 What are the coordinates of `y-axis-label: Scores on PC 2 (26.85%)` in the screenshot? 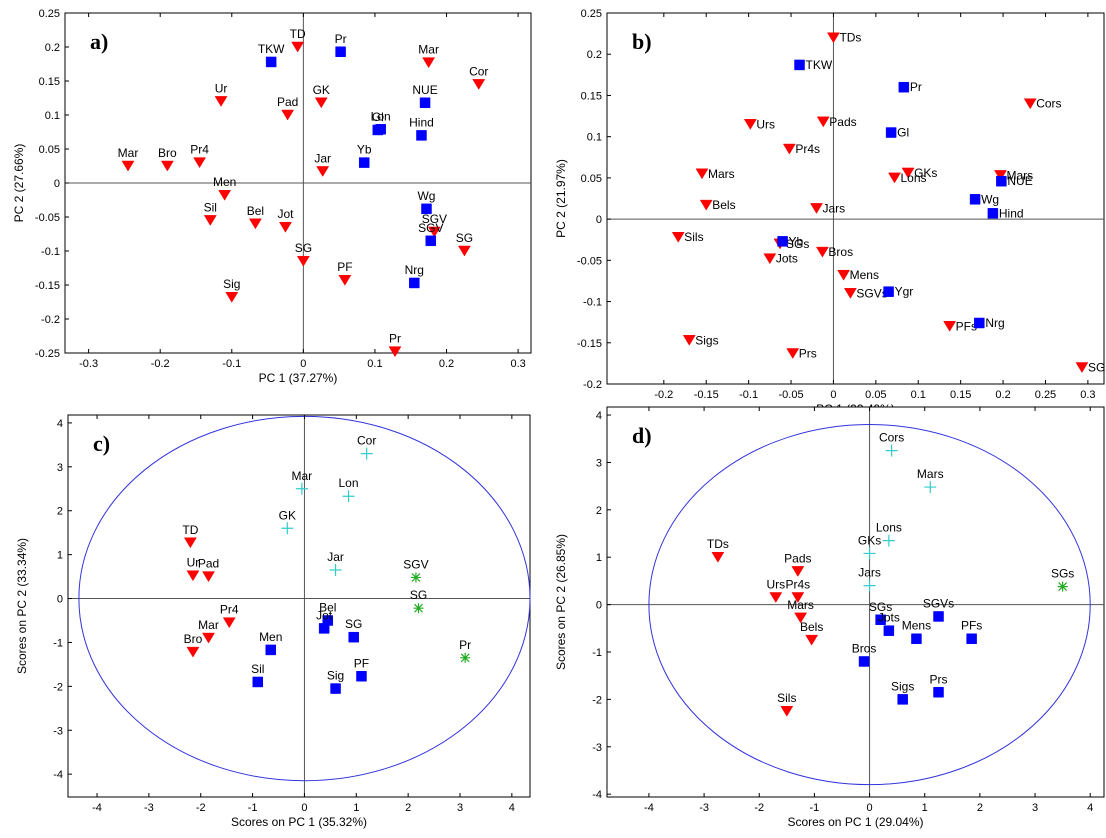 It's located at (561, 602).